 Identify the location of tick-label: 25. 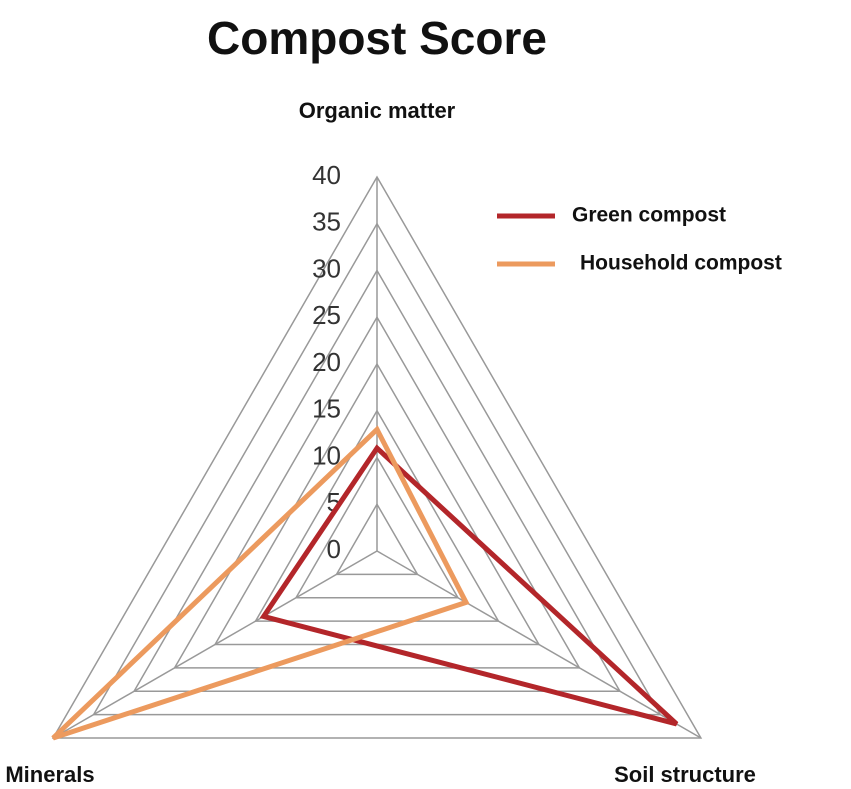
(326, 315).